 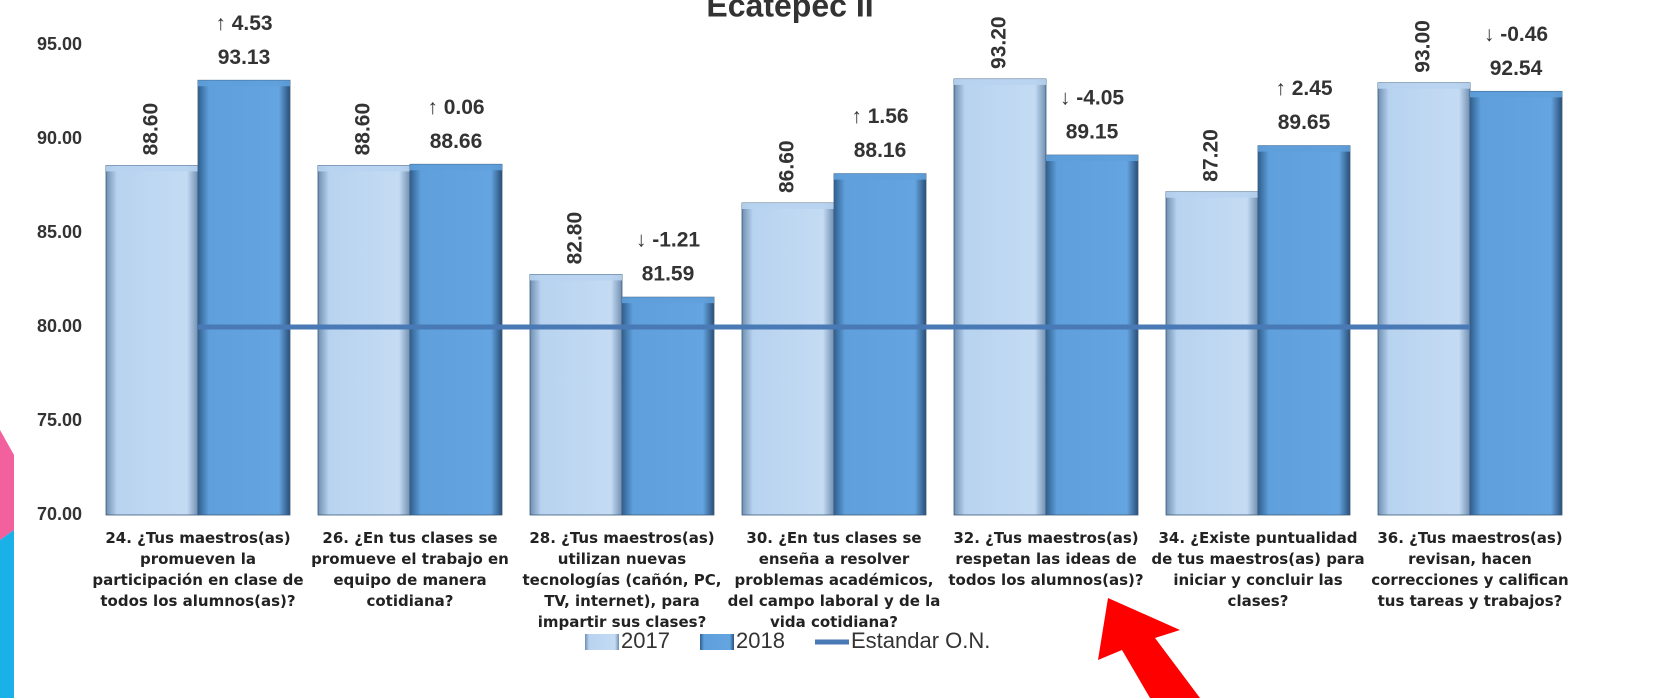 I want to click on pointer-arrow, so click(x=1149, y=648).